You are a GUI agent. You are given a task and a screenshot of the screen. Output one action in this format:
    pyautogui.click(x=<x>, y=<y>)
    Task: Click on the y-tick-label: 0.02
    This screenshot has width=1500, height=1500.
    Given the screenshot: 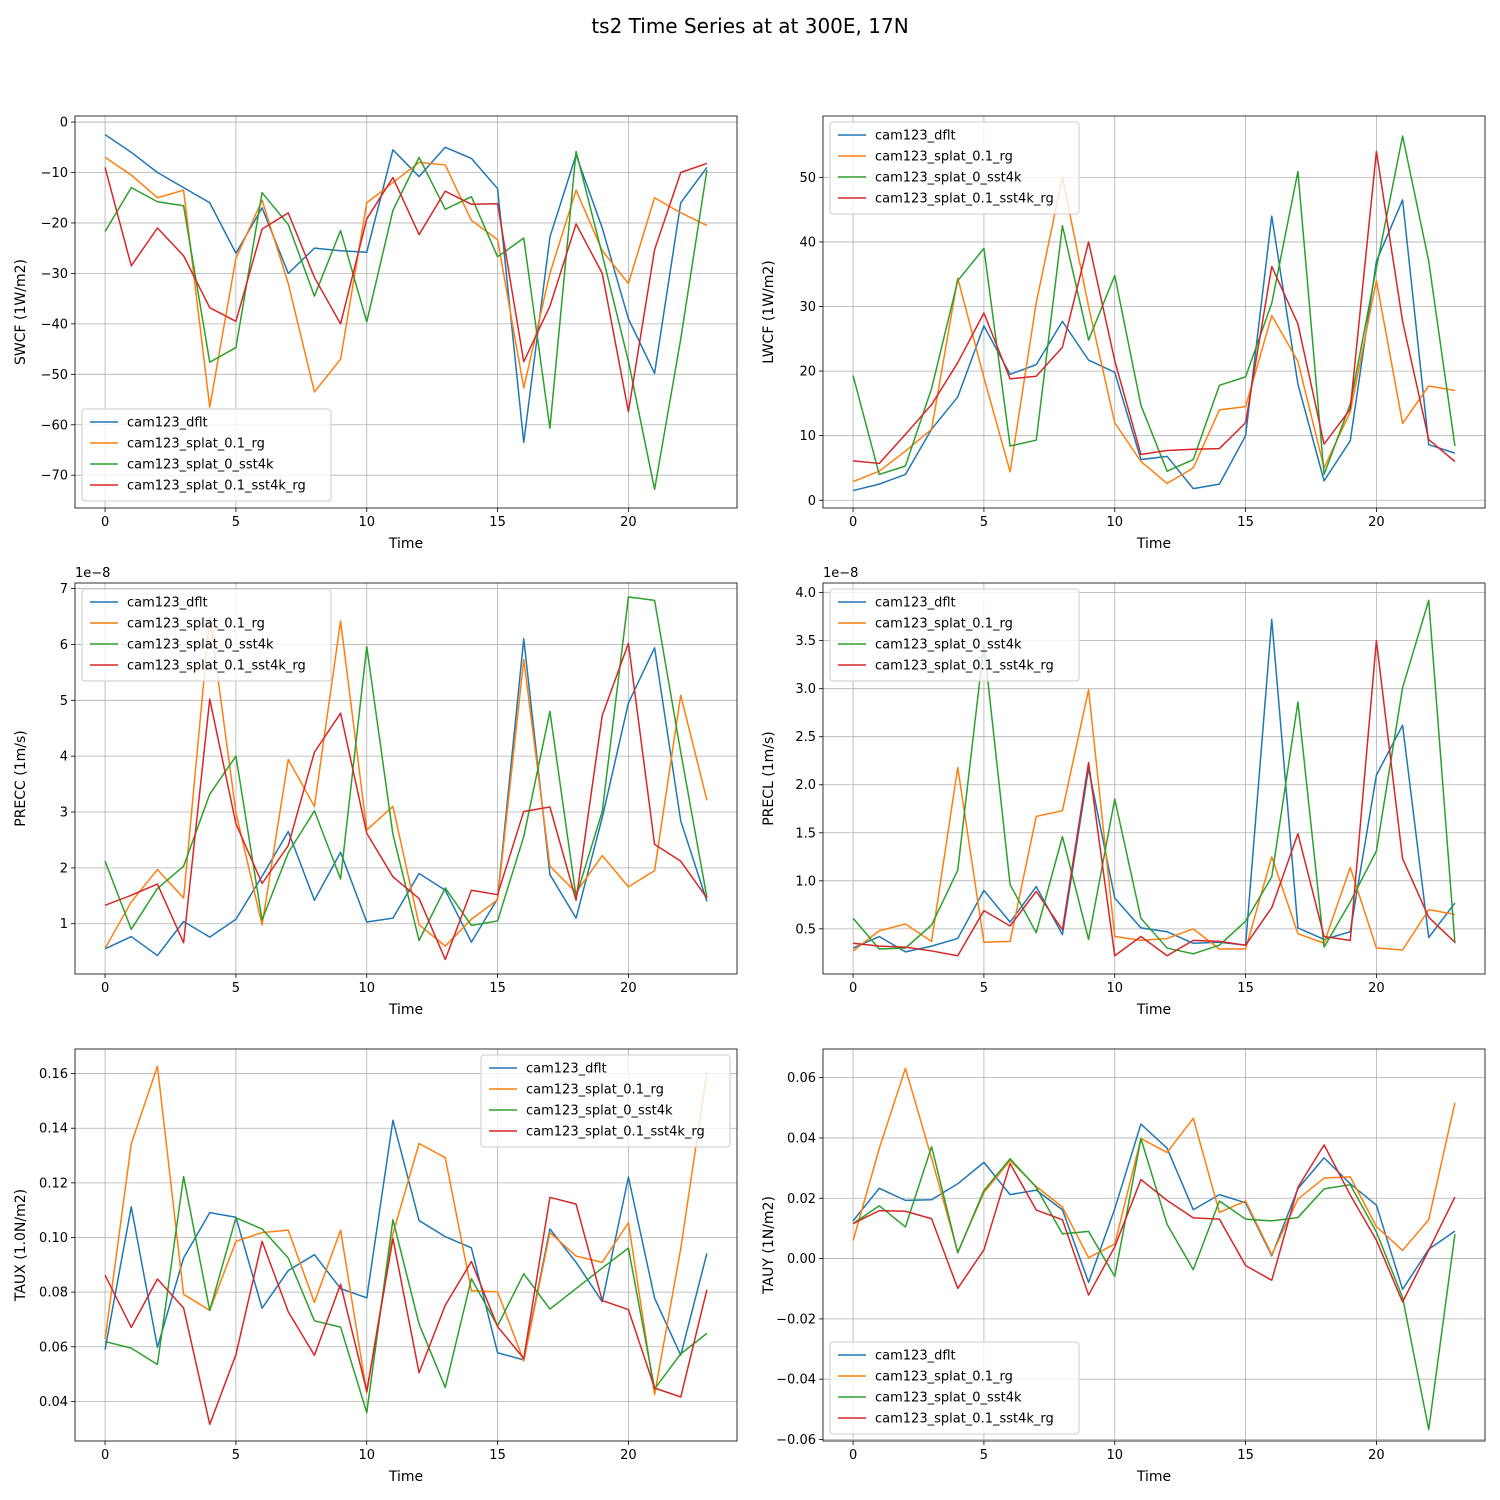 What is the action you would take?
    pyautogui.click(x=801, y=1199)
    